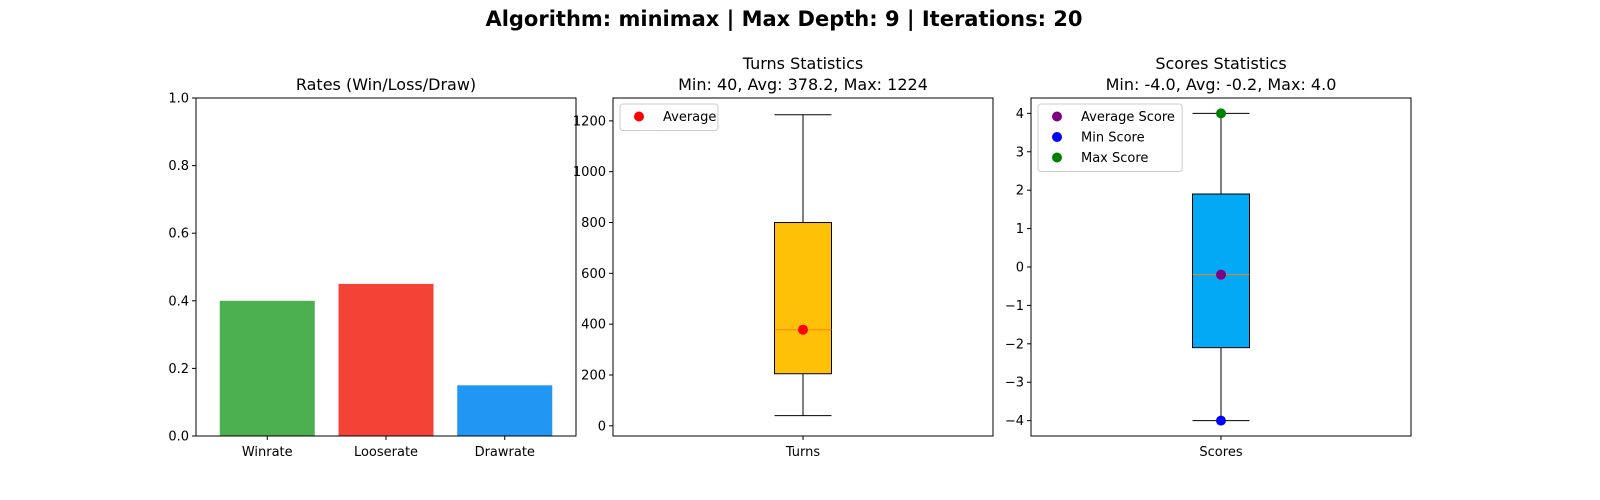 Image resolution: width=1600 pixels, height=500 pixels. Describe the element at coordinates (178, 301) in the screenshot. I see `rates-ytick-label: 0.4` at that location.